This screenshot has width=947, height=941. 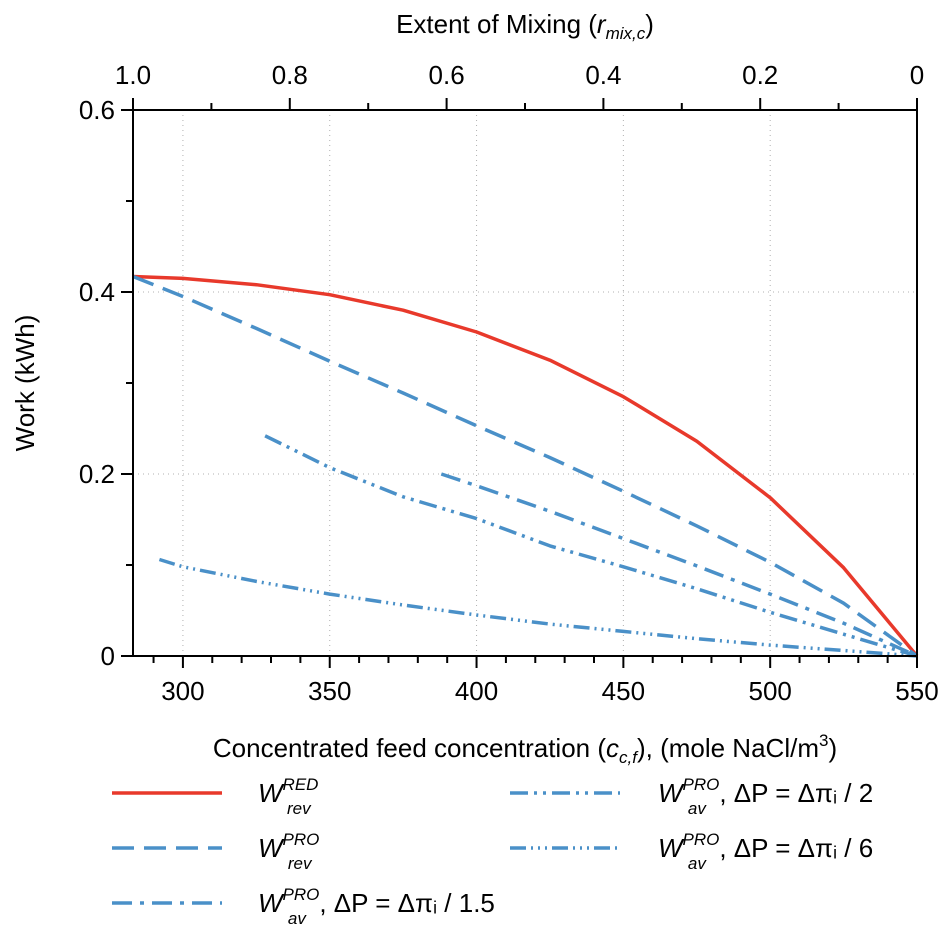 I want to click on top-tick-label: 0, so click(x=917, y=75).